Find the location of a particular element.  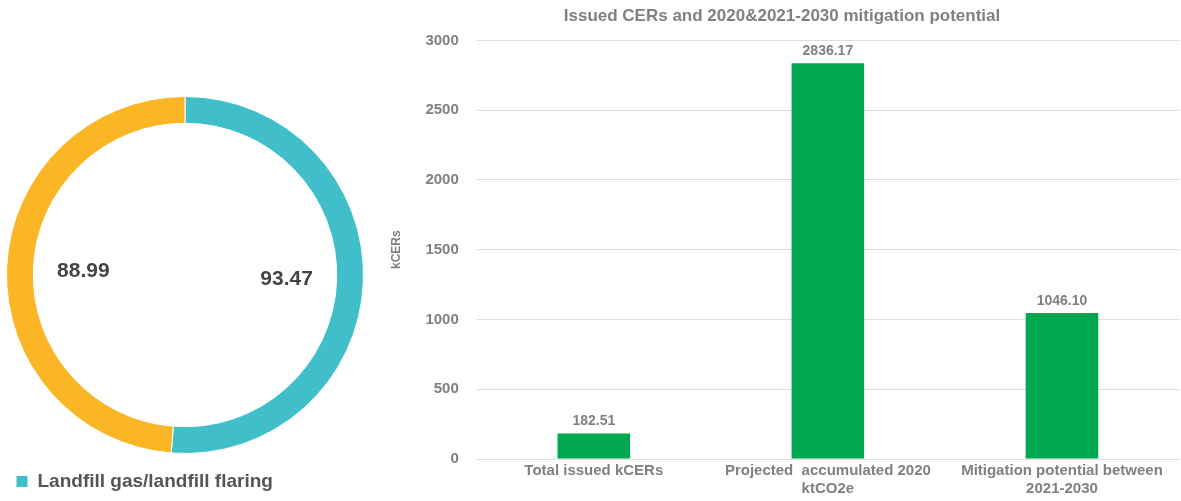

data-label: 2836.17 is located at coordinates (828, 50).